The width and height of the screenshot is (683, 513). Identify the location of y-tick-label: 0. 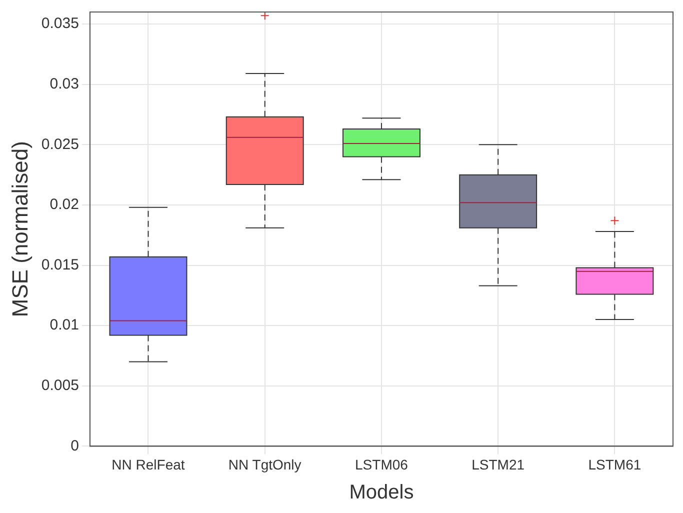
(74, 445).